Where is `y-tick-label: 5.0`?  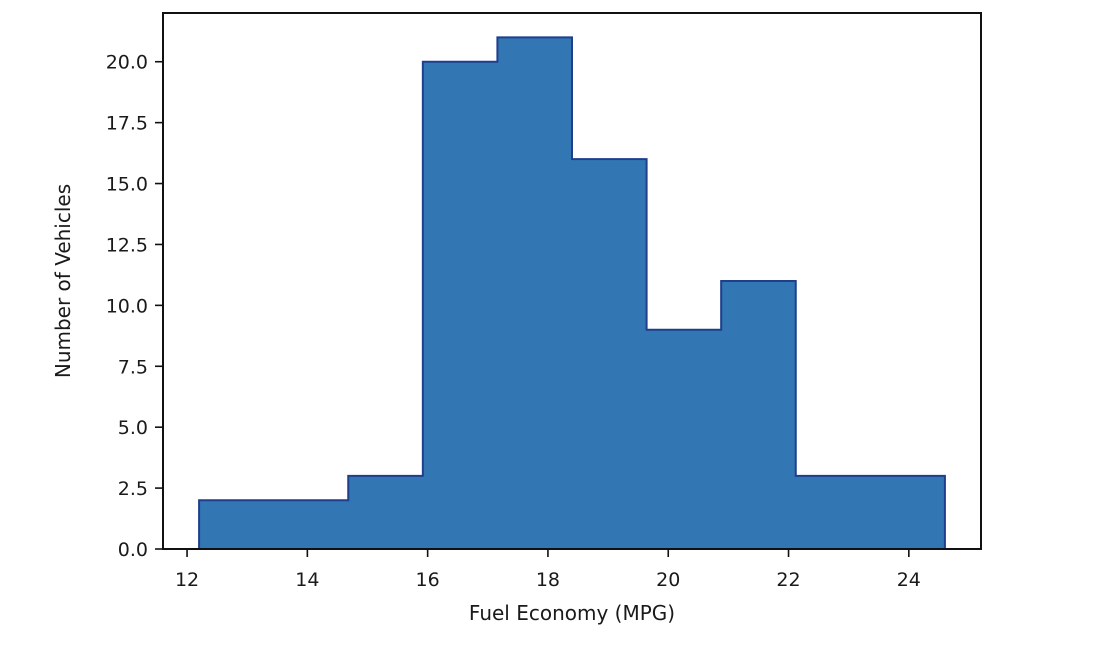
y-tick-label: 5.0 is located at coordinates (133, 428).